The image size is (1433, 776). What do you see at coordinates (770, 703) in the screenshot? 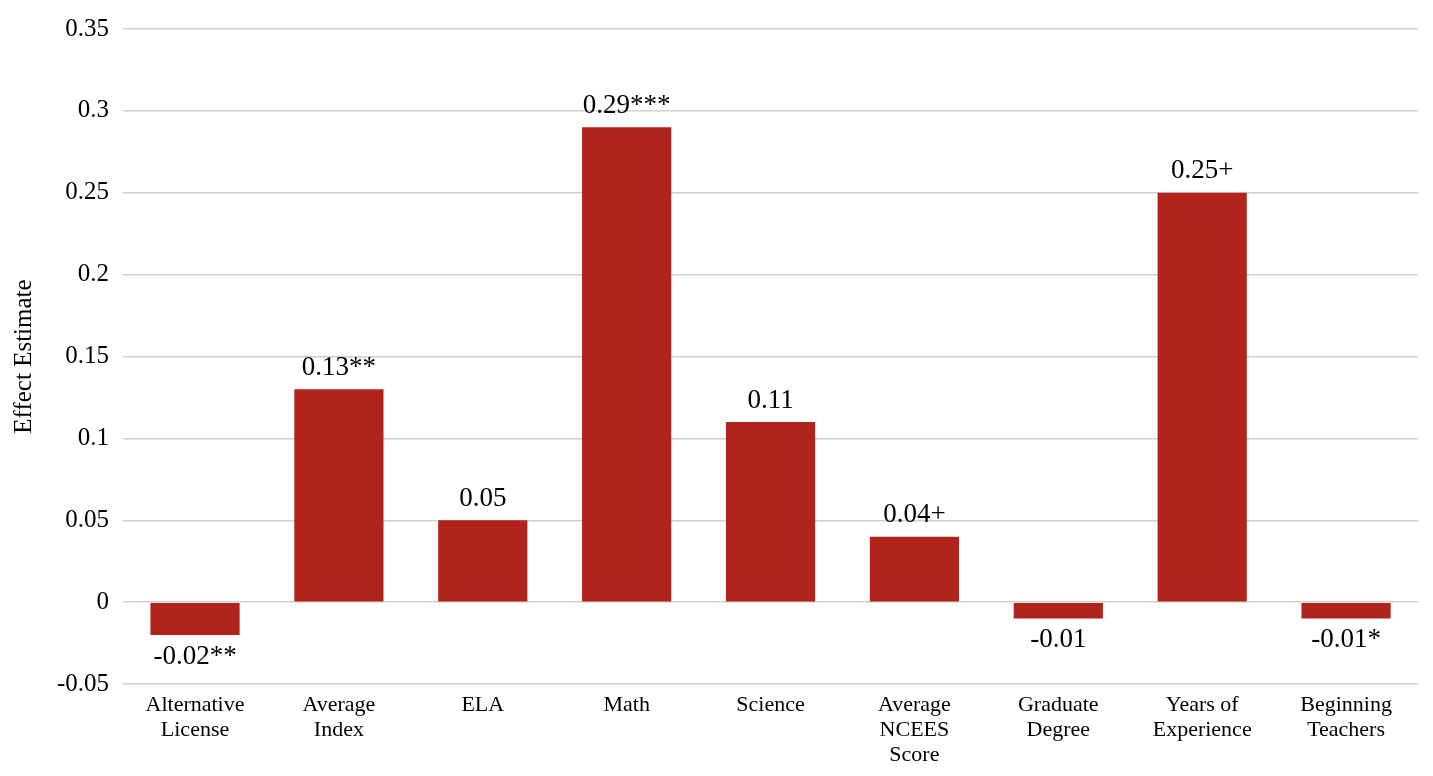
I see `x-tick-label: Science` at bounding box center [770, 703].